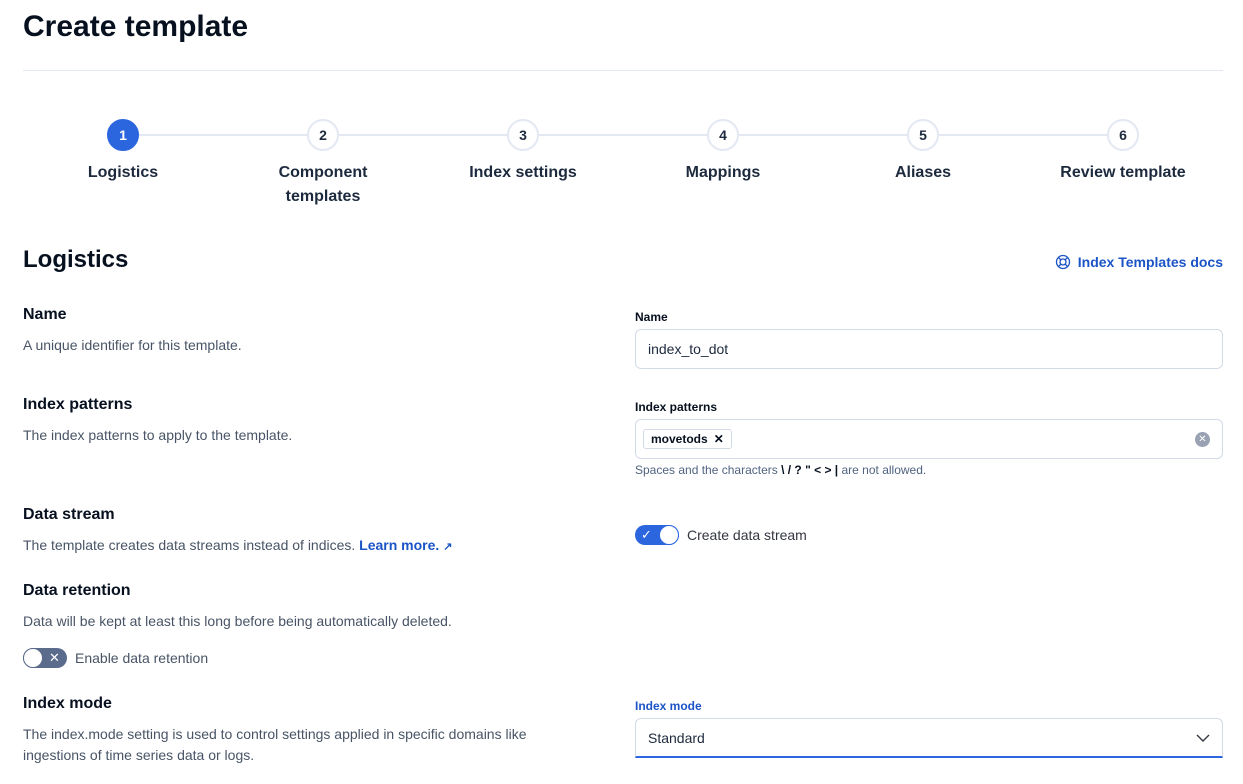 The height and width of the screenshot is (784, 1243). What do you see at coordinates (78, 404) in the screenshot?
I see `index-patterns-title: Index patterns` at bounding box center [78, 404].